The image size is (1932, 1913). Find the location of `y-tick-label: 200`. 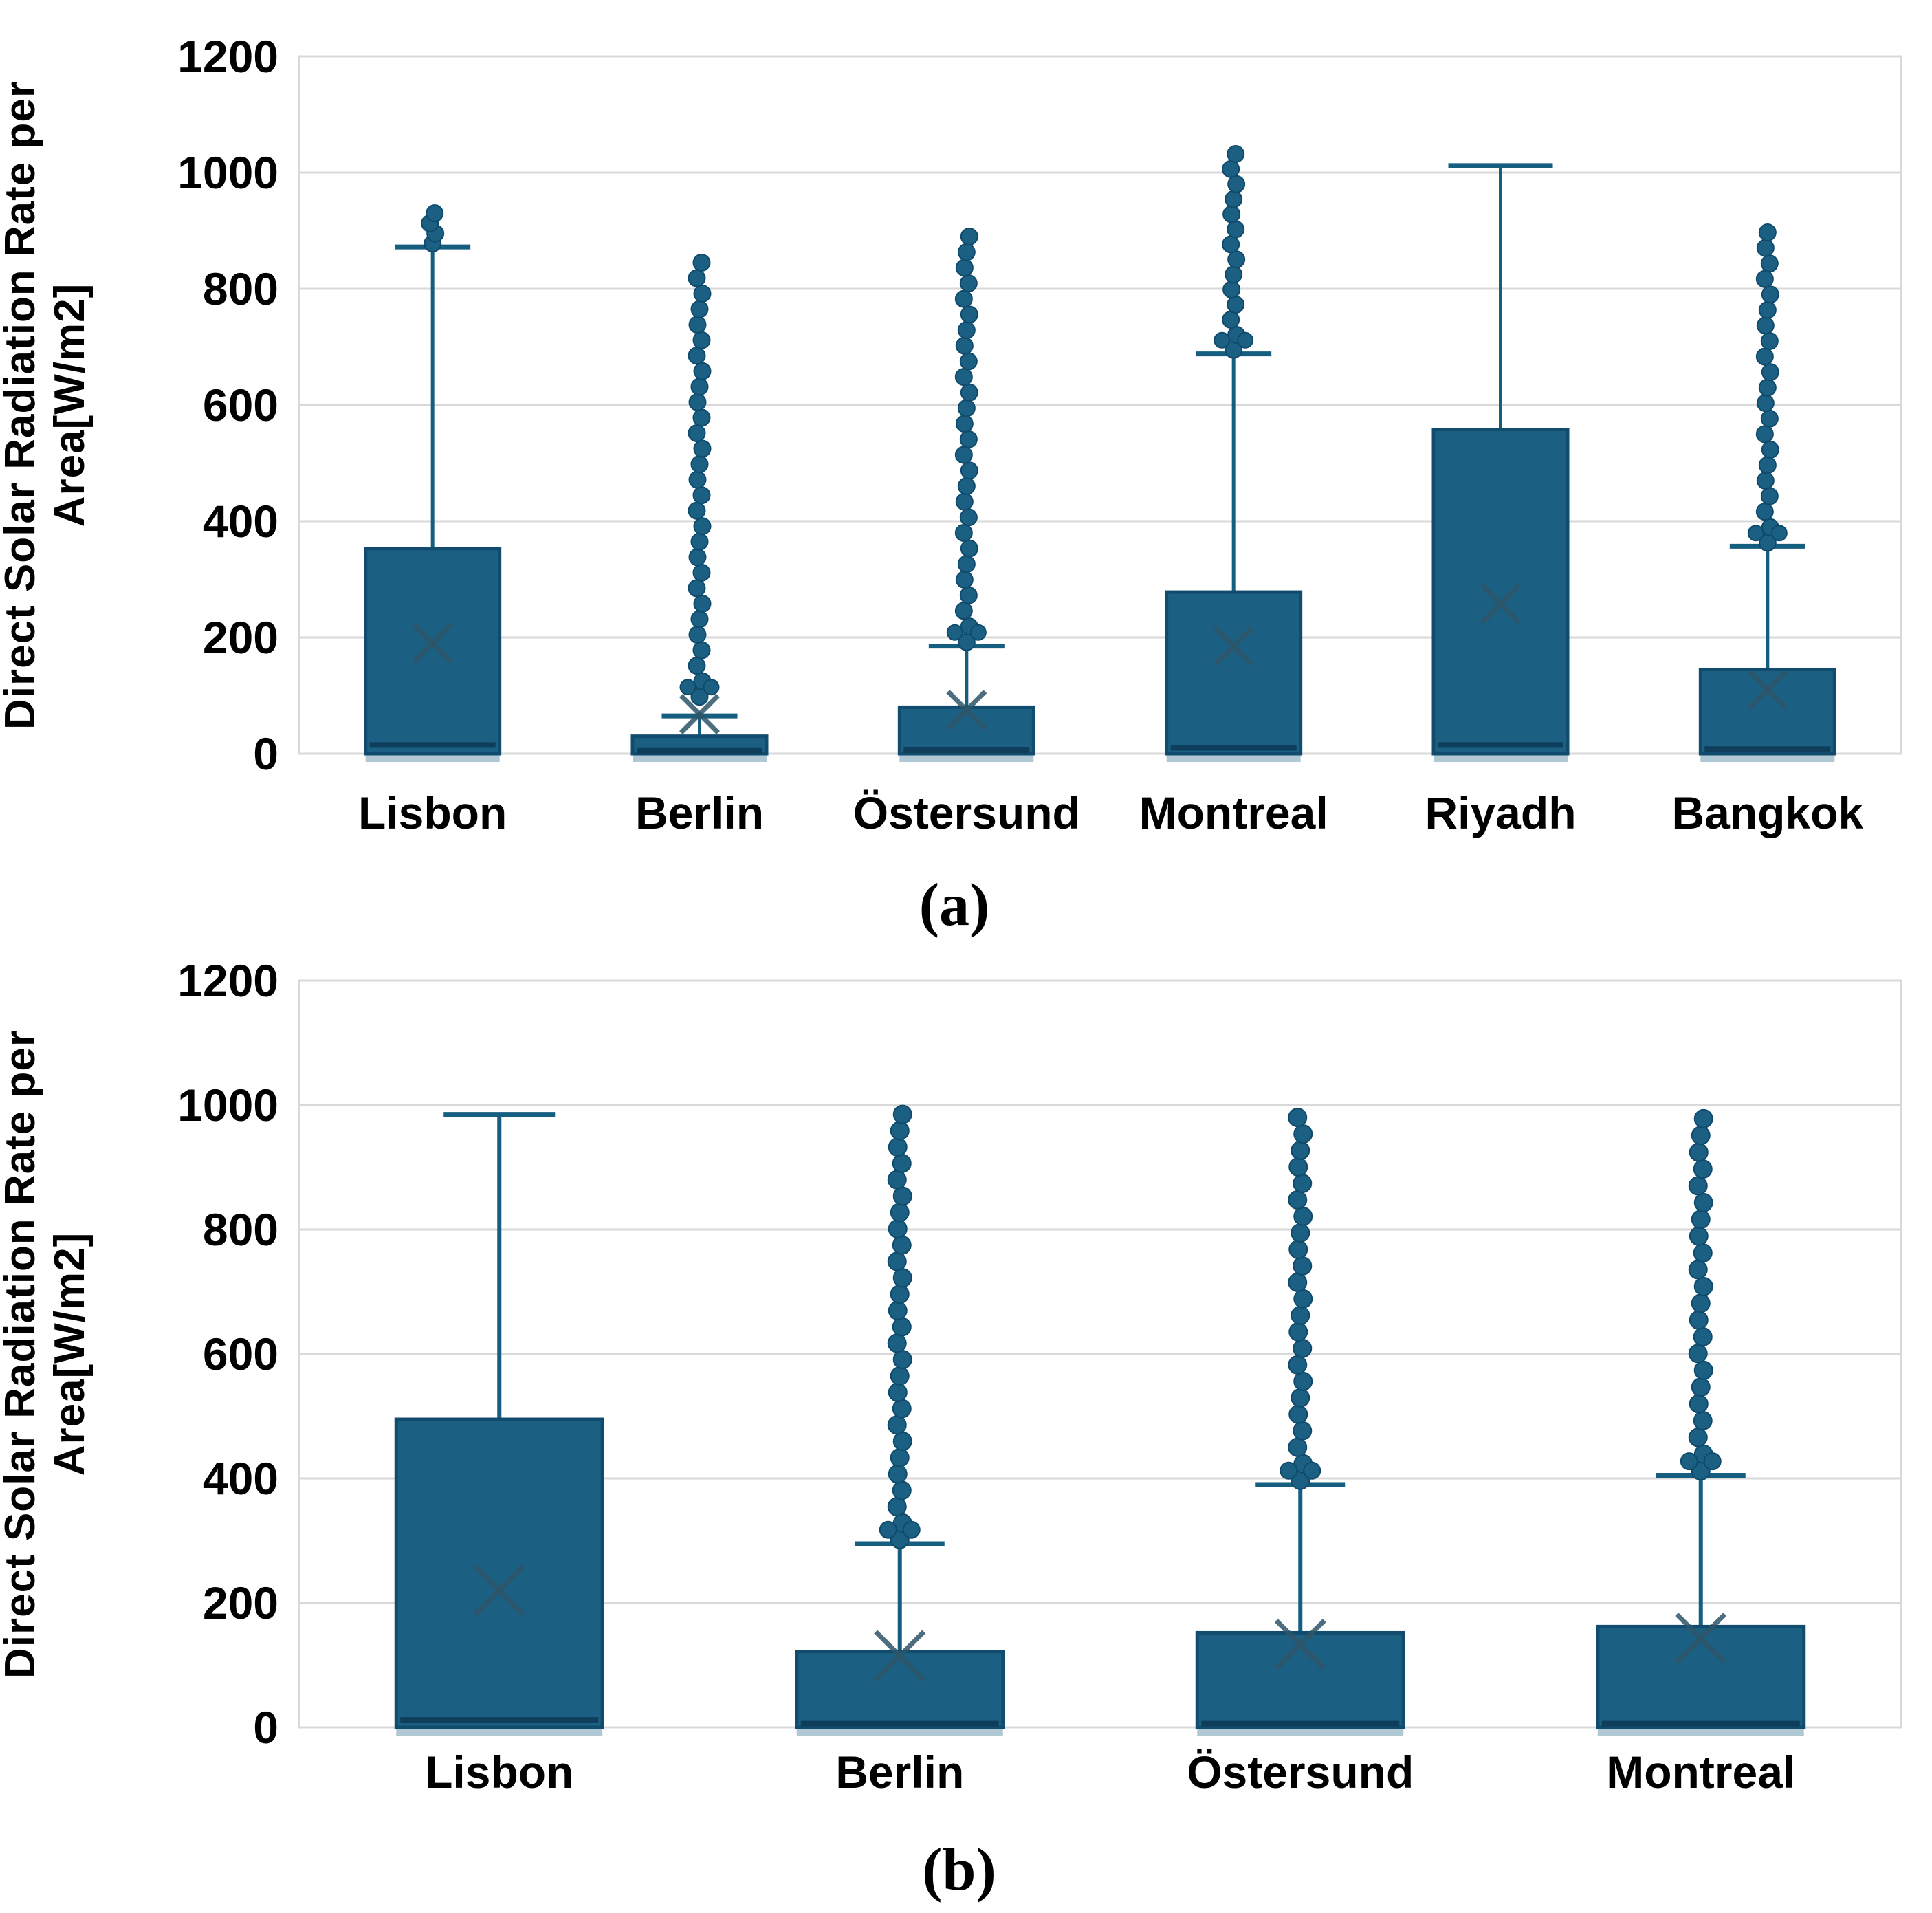

y-tick-label: 200 is located at coordinates (241, 637).